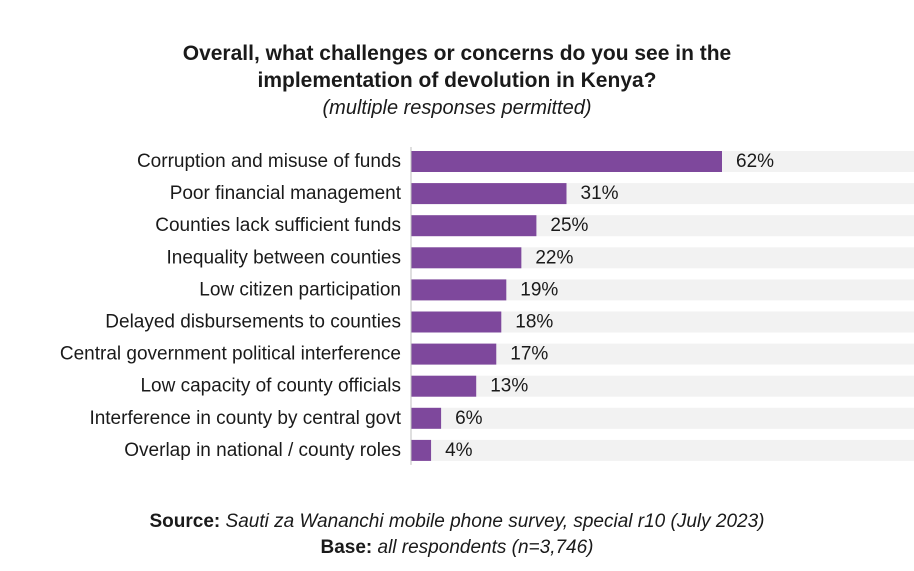  I want to click on source-label: Source:, so click(185, 521).